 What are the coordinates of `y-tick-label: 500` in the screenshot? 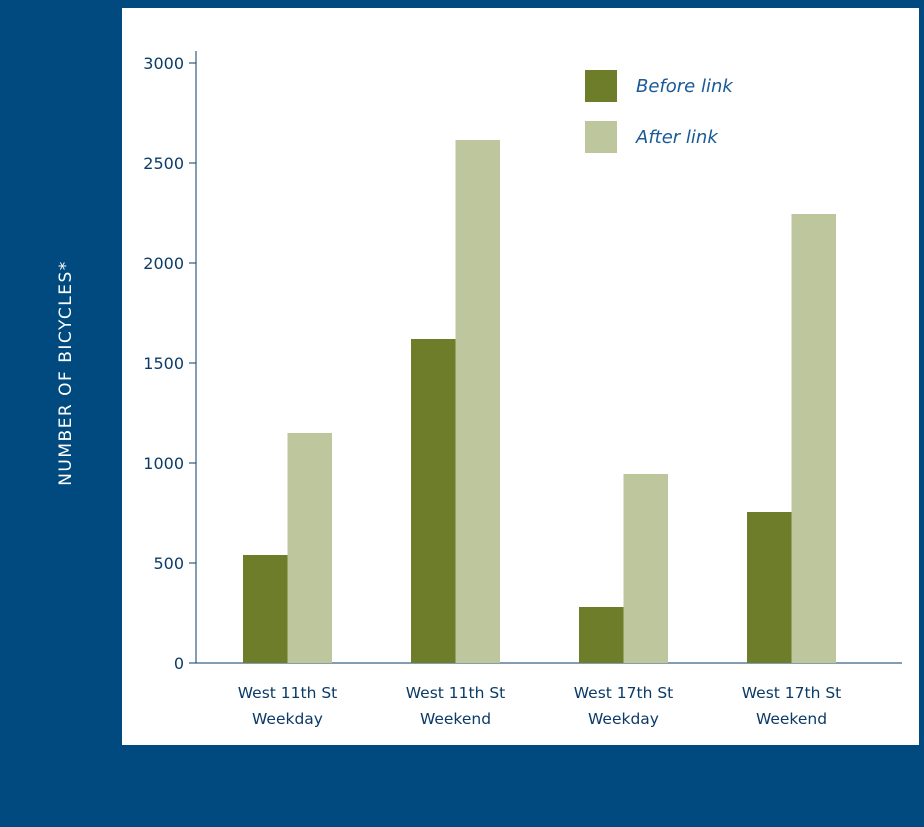 It's located at (168, 563).